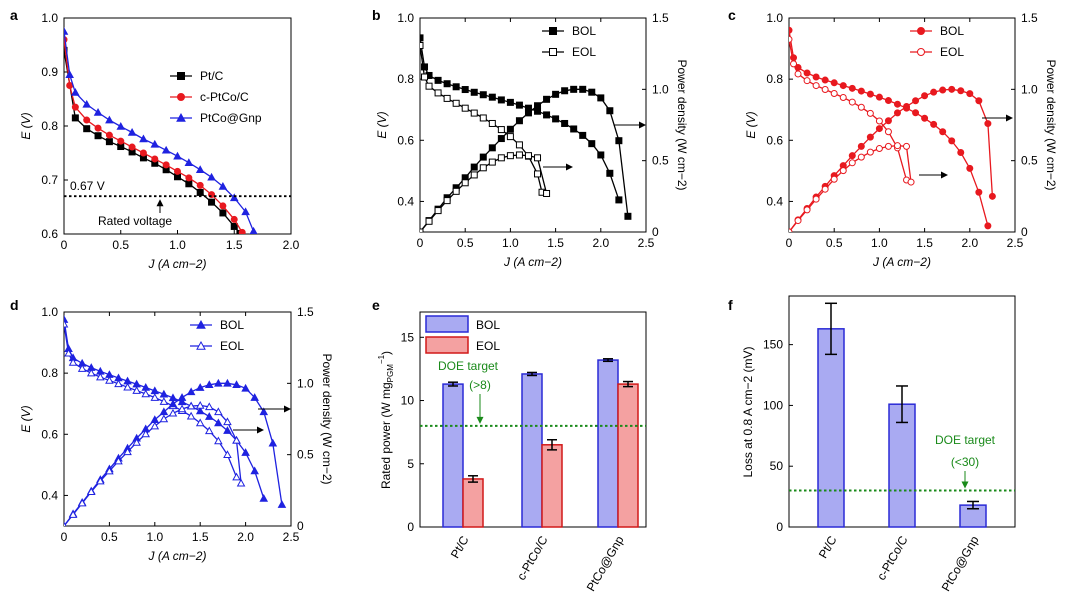 This screenshot has width=1080, height=603. I want to click on legend-label: EOL, so click(952, 52).